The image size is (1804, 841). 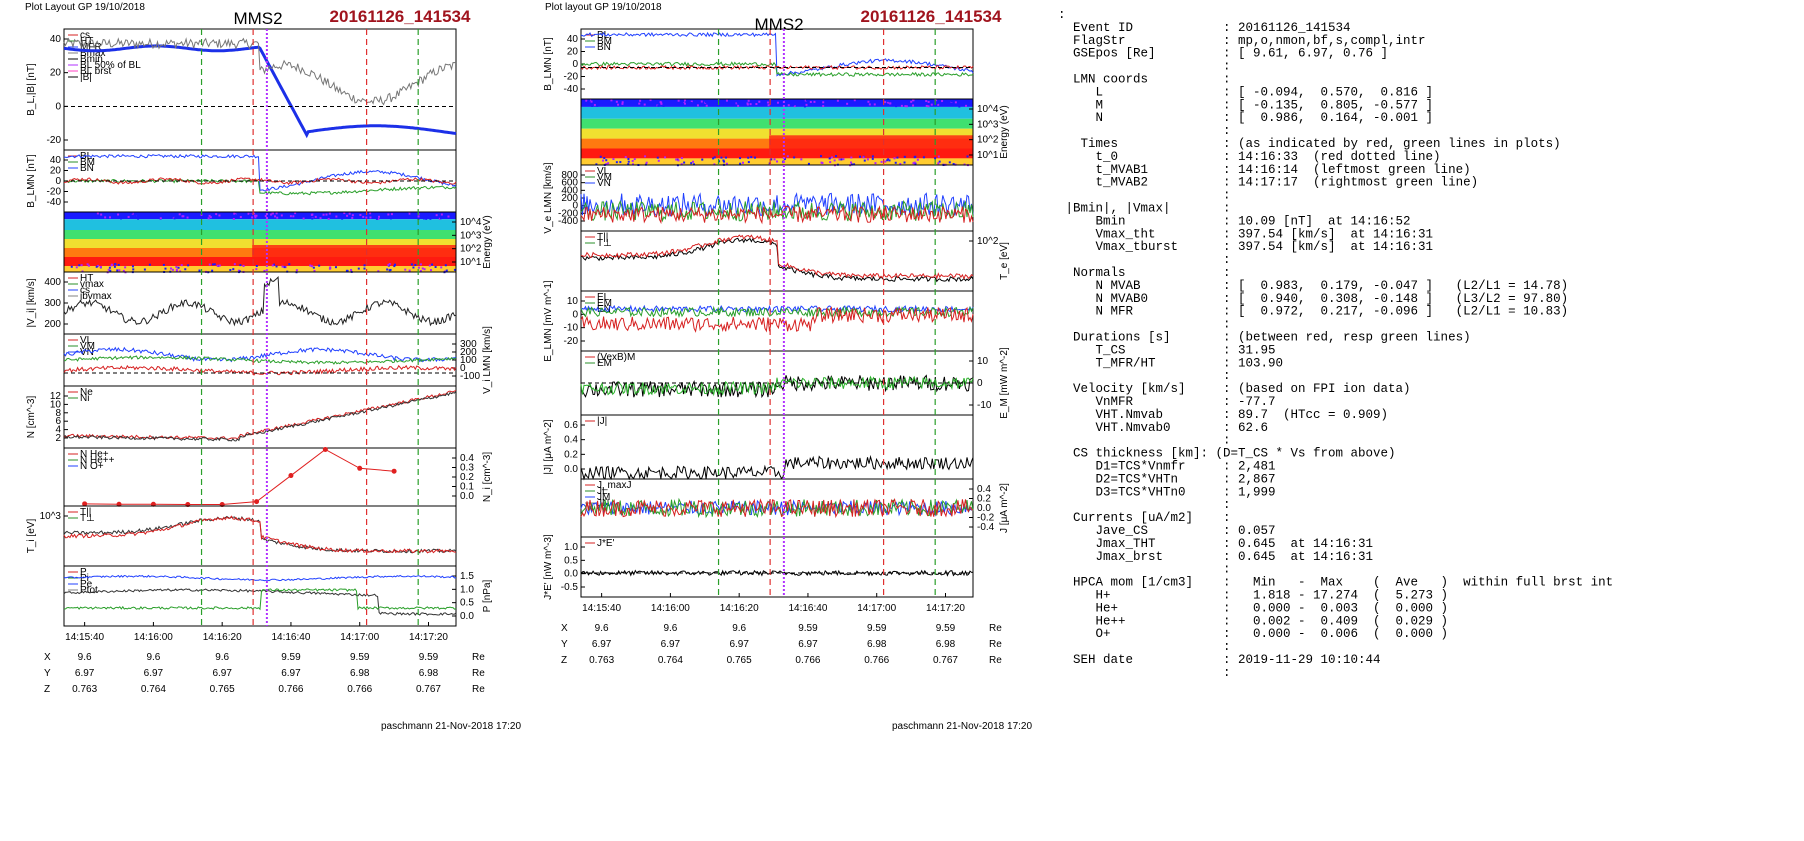 I want to click on legend-entry: N He++, so click(x=97, y=460).